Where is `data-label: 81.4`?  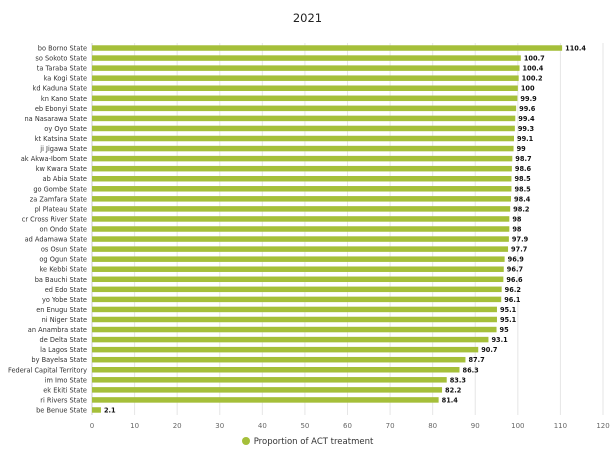
data-label: 81.4 is located at coordinates (450, 400).